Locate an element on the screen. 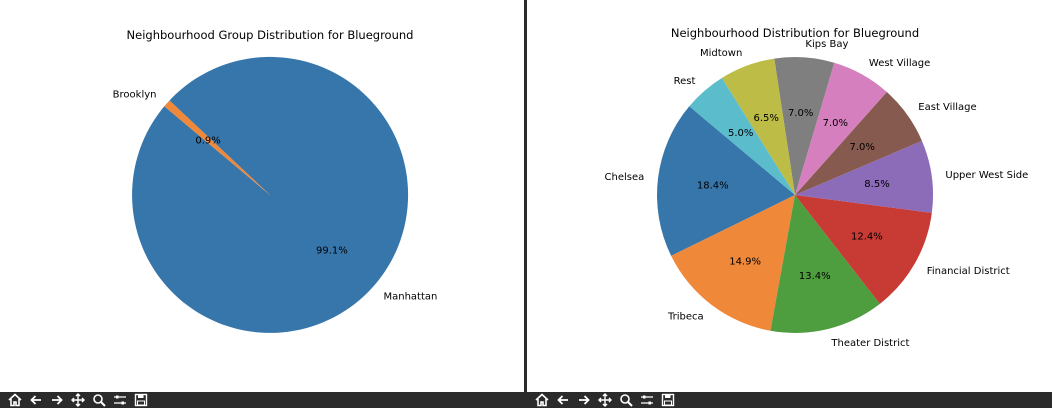 The image size is (1052, 408). toolbar-left is located at coordinates (262, 400).